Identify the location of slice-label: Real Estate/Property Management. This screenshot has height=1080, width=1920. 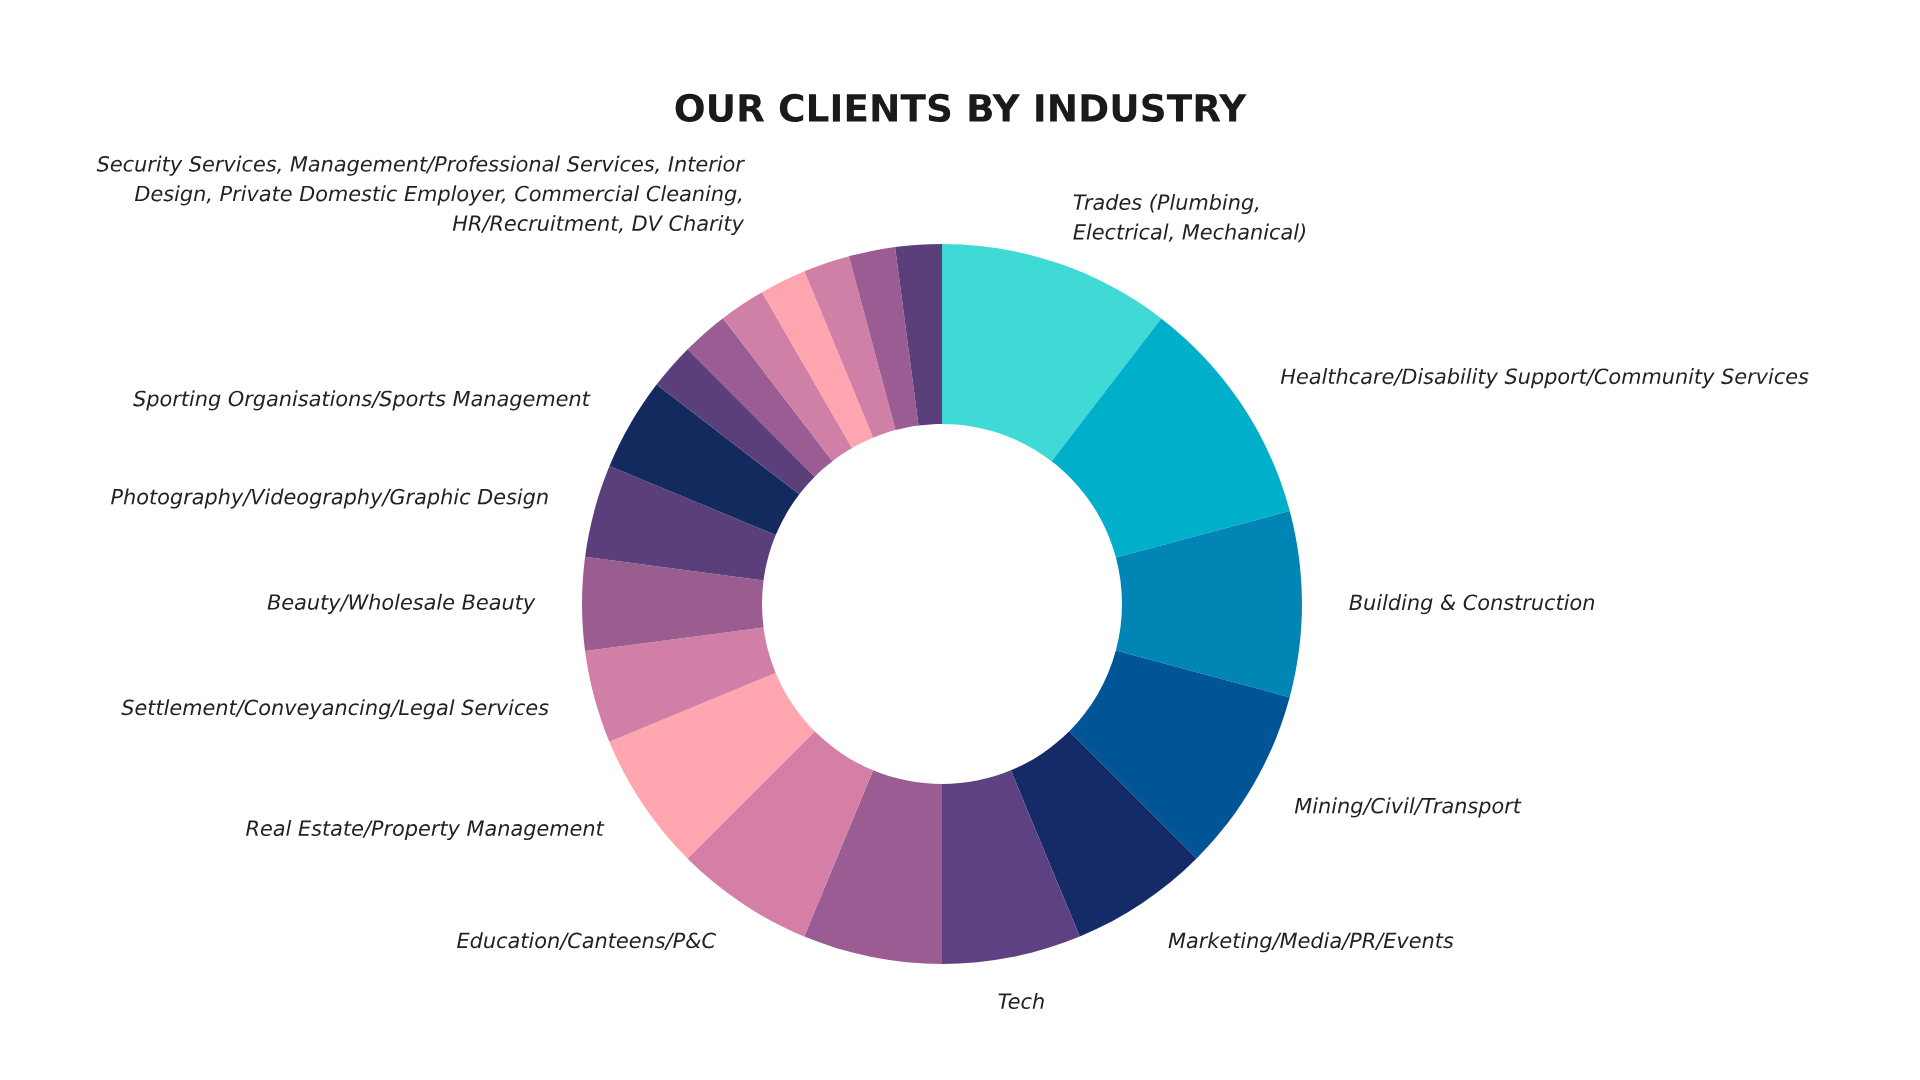
(425, 830).